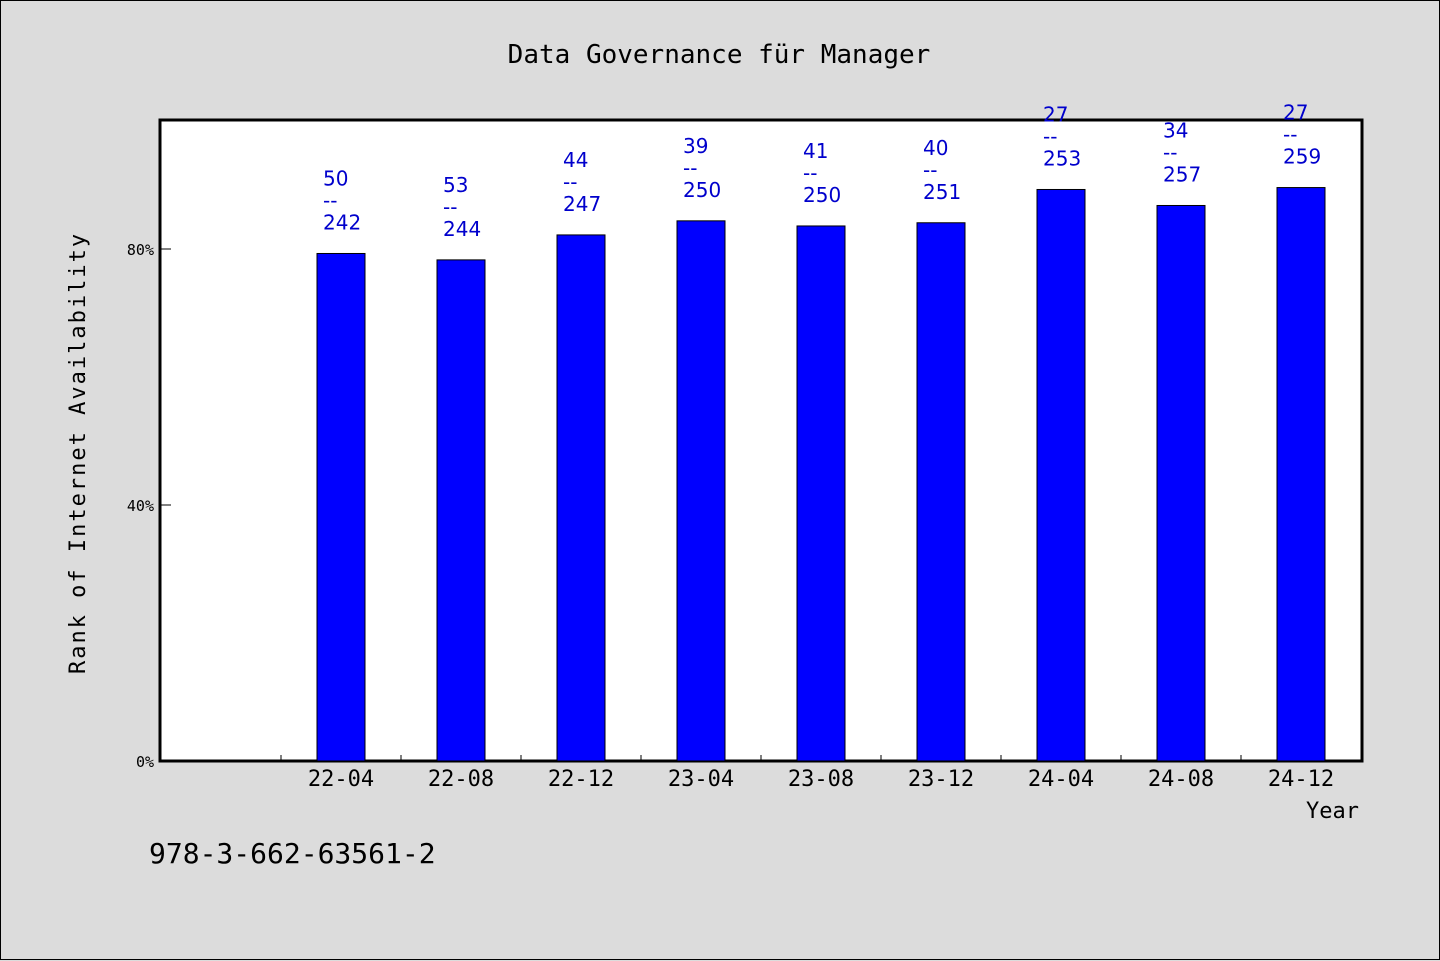  Describe the element at coordinates (582, 204) in the screenshot. I see `bar-label-bottom: 247` at that location.